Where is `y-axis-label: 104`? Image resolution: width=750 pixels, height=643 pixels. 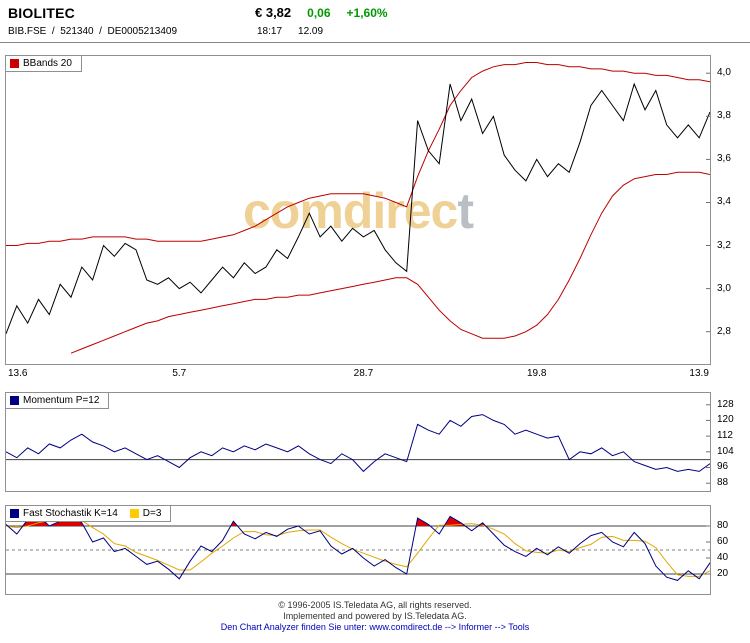 y-axis-label: 104 is located at coordinates (725, 451).